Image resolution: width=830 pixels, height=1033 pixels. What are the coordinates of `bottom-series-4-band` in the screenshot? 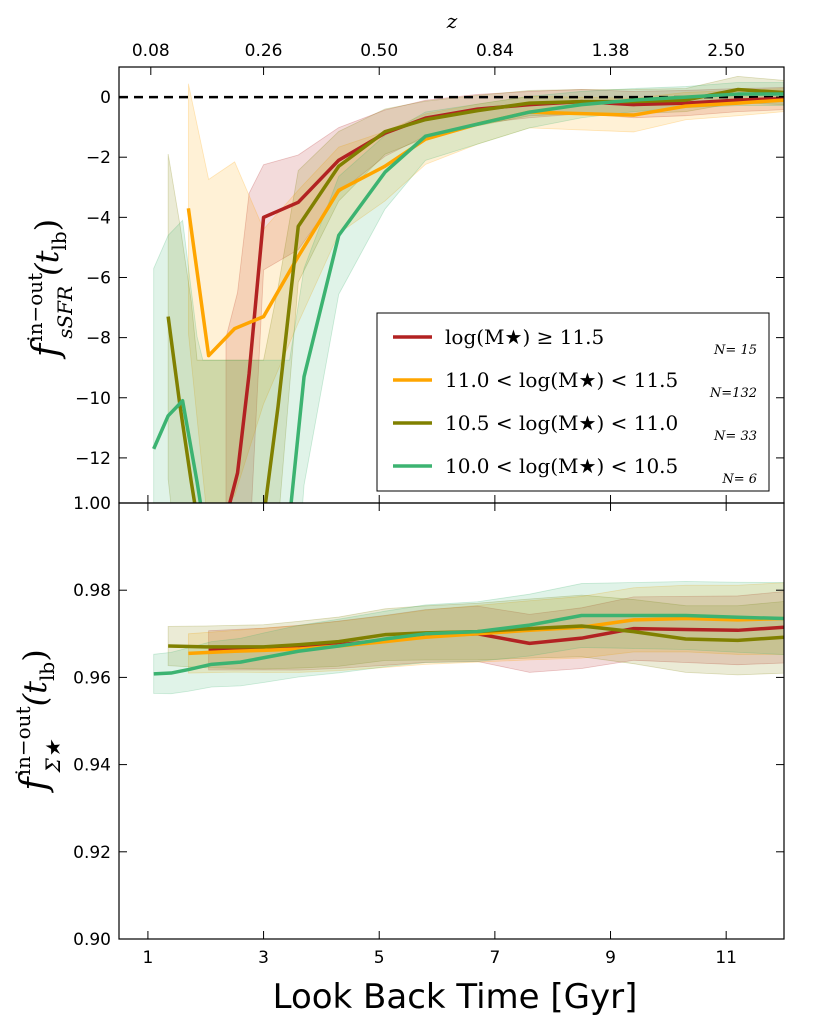 It's located at (468, 638).